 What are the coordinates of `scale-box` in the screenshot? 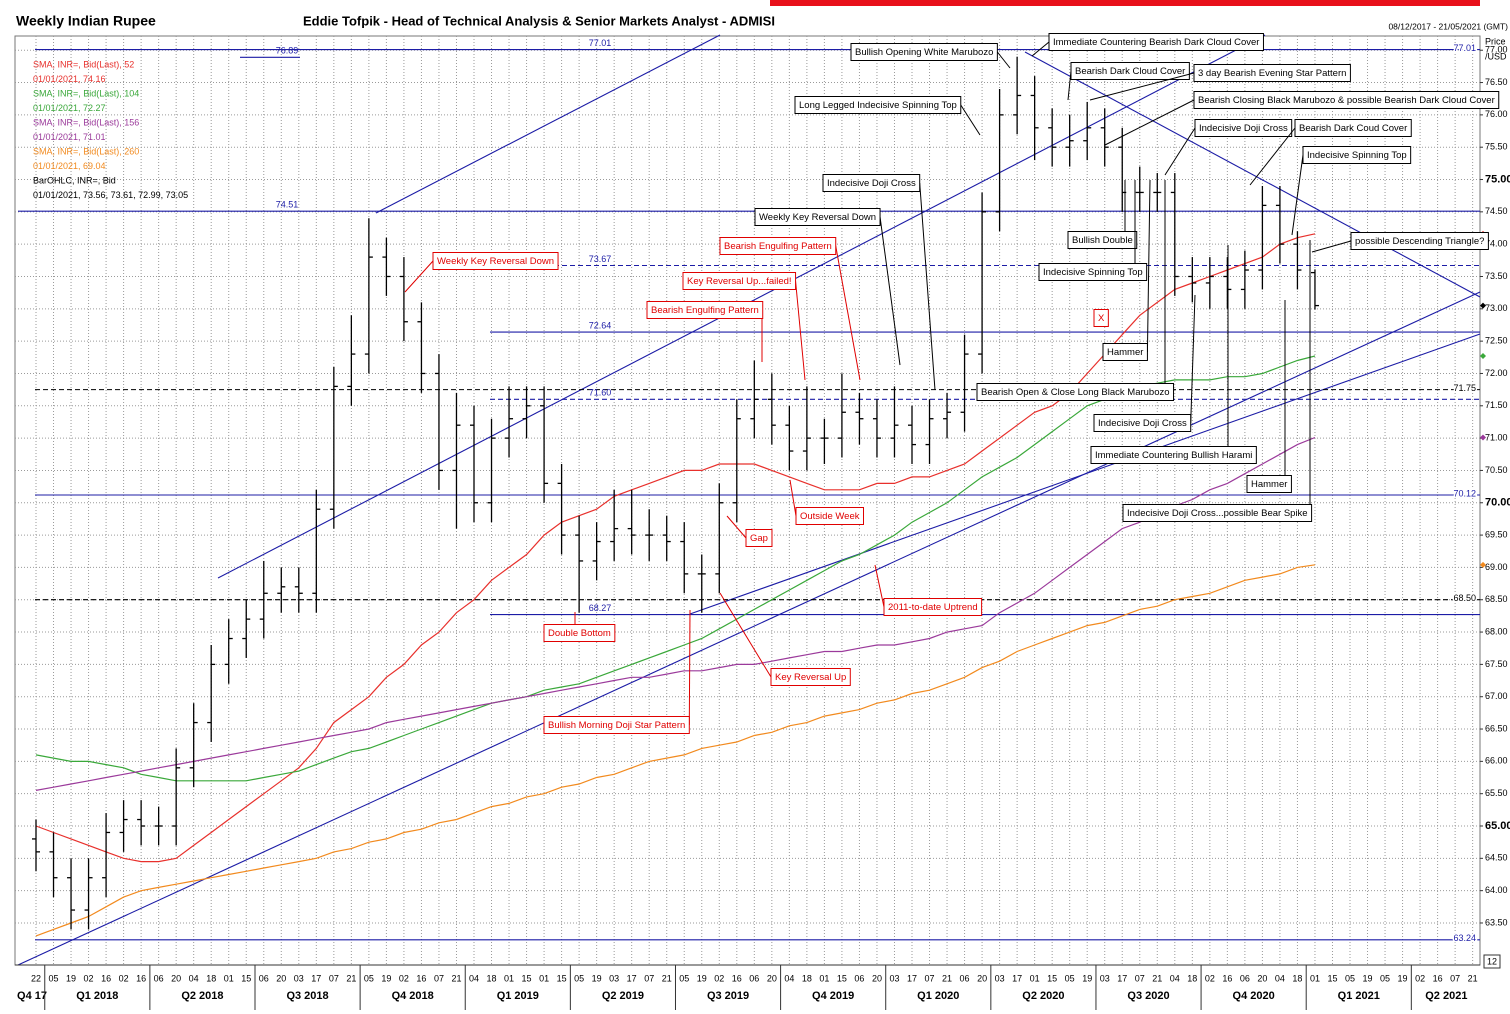 It's located at (1492, 961).